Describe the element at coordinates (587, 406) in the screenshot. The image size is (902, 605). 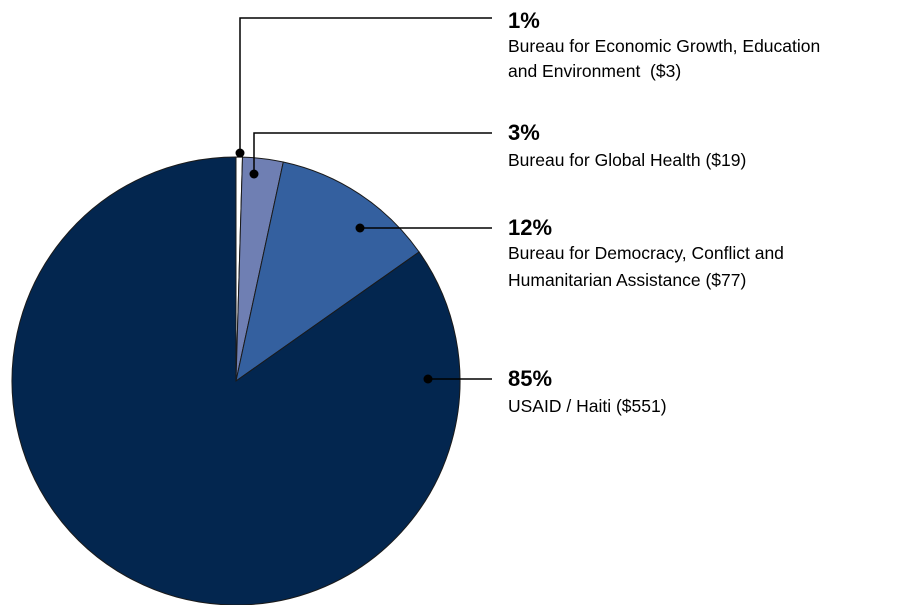
I see `slice-description-label-4-line-1: USAID / Haiti ($551)` at that location.